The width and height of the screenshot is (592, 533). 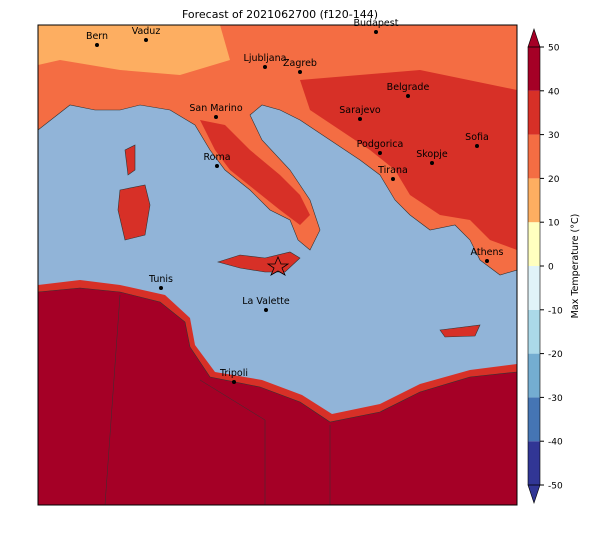 I want to click on city-label: Roma, so click(x=216, y=157).